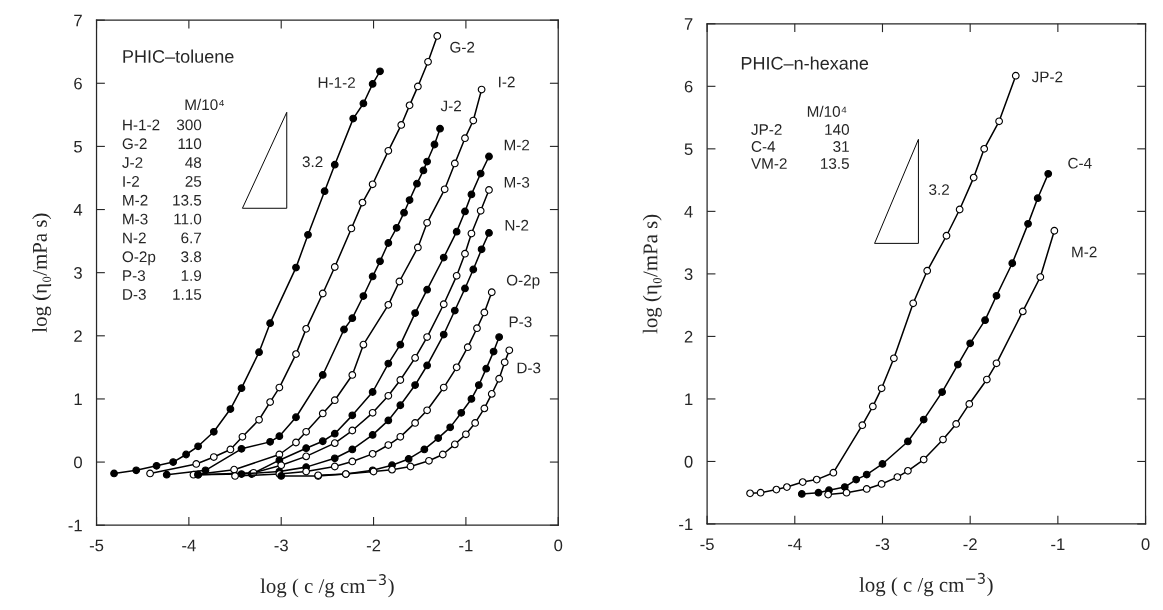 The image size is (1163, 610). What do you see at coordinates (805, 63) in the screenshot?
I see `annotation: PHIC–n-hexane` at bounding box center [805, 63].